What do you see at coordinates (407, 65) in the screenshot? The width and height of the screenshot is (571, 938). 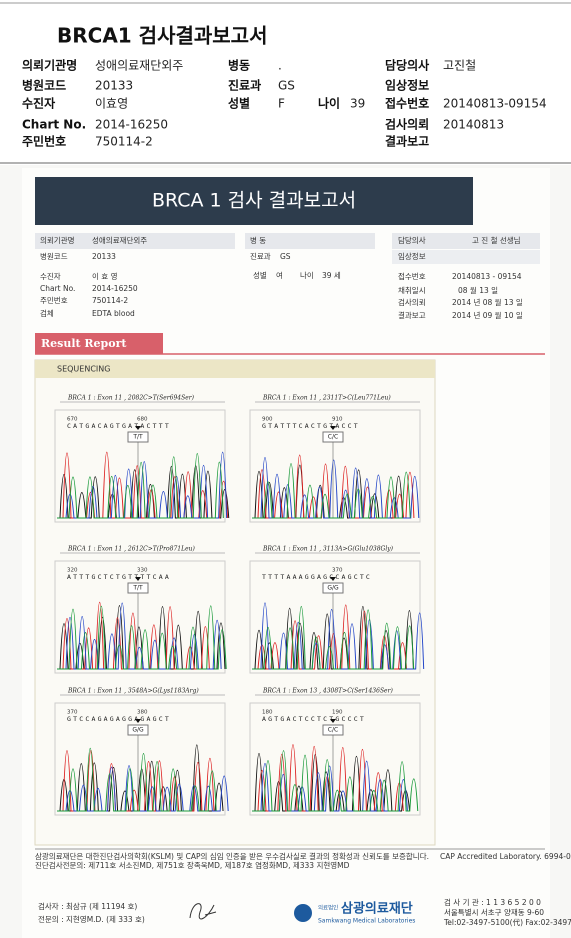 I see `info-label: 담당의사` at bounding box center [407, 65].